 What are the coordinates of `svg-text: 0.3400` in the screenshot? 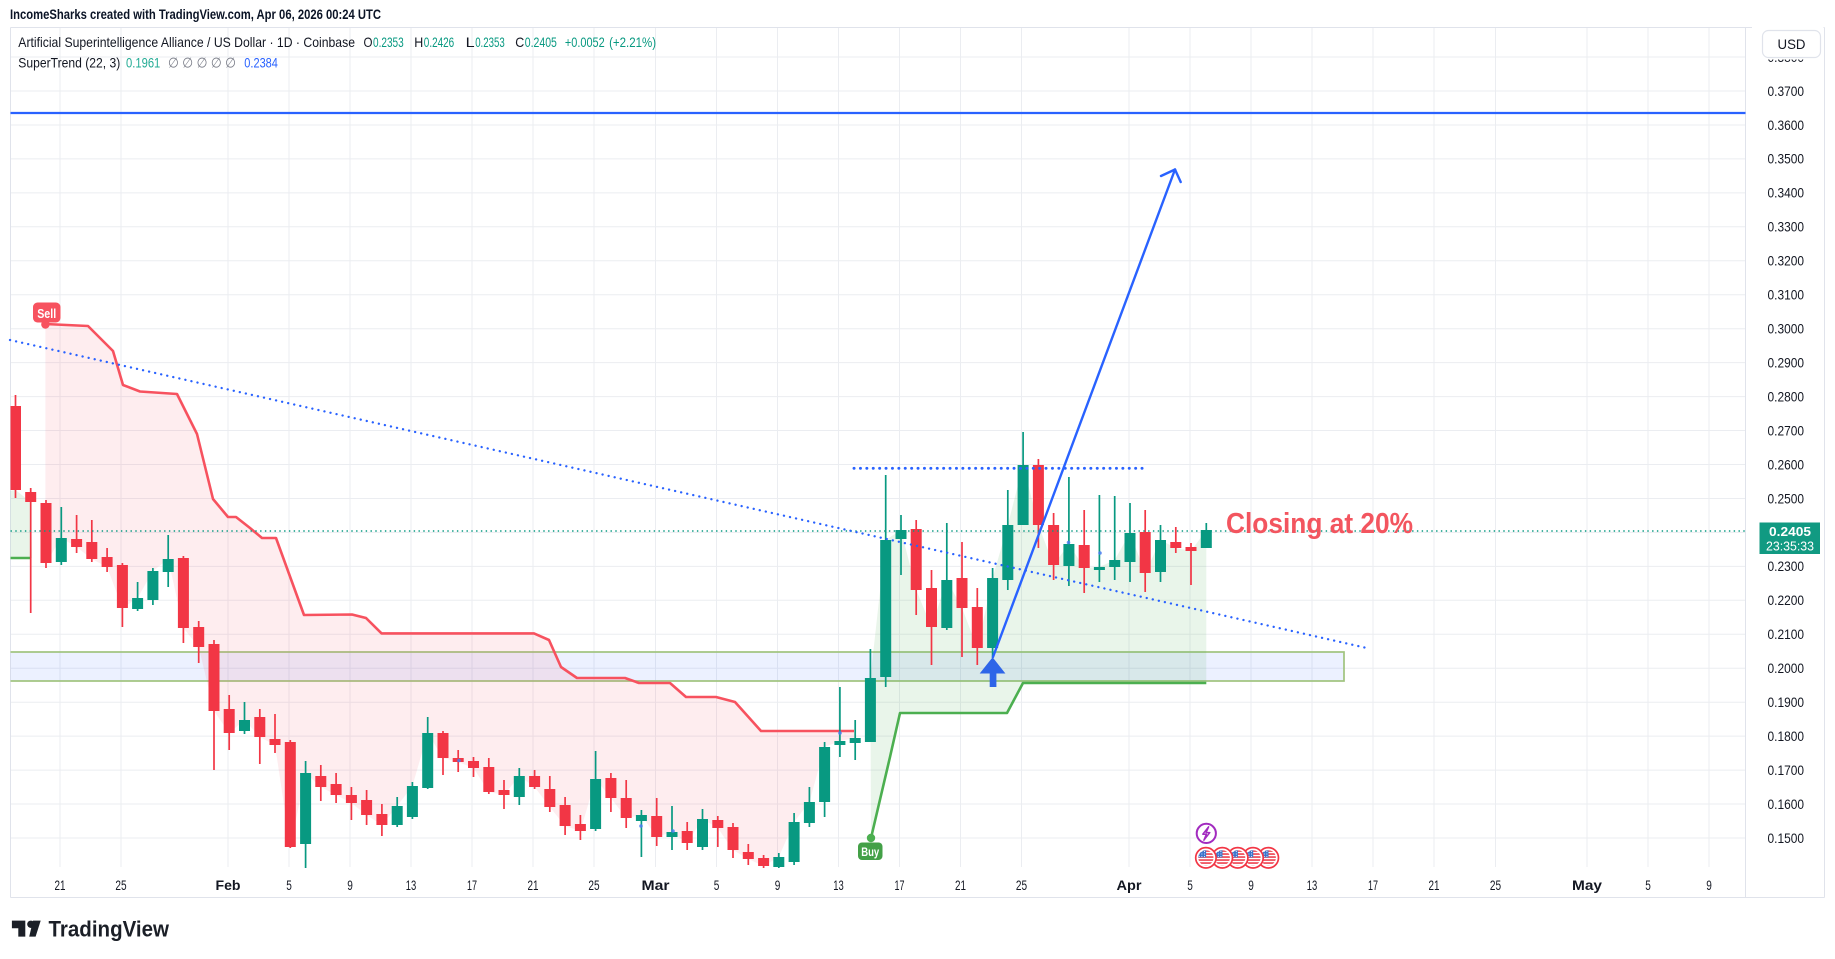 It's located at (1786, 193).